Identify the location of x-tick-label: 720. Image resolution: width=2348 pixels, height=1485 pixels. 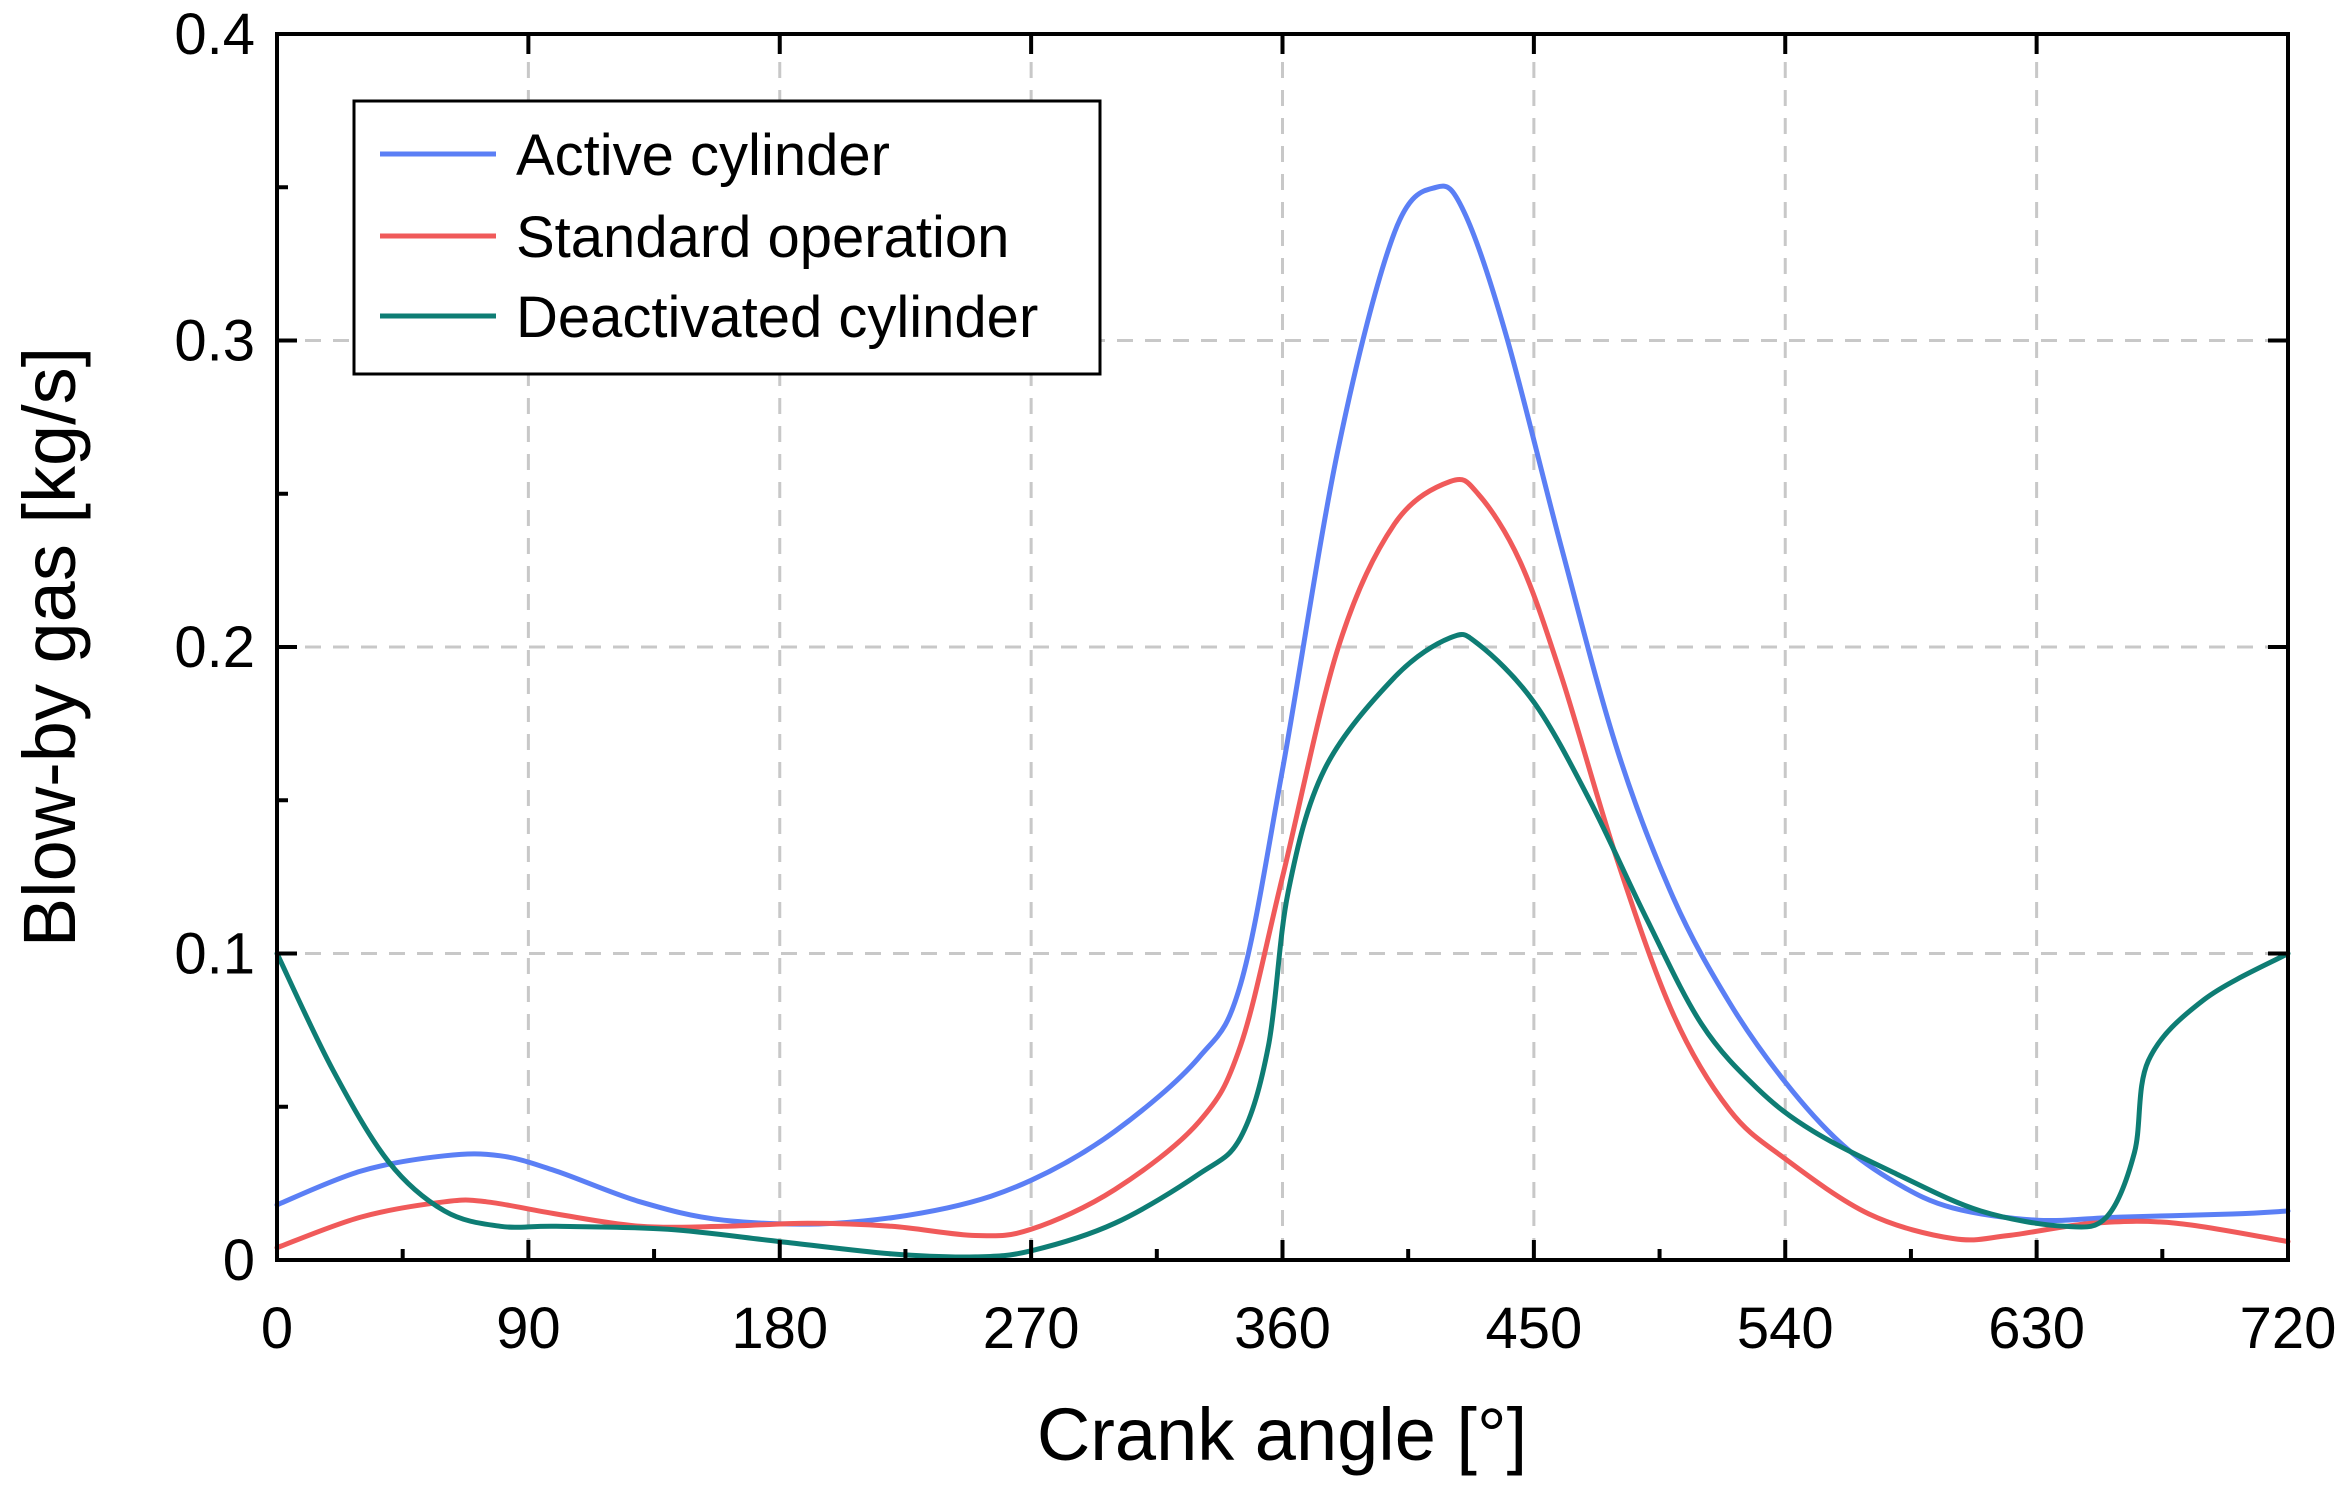
(2288, 1328).